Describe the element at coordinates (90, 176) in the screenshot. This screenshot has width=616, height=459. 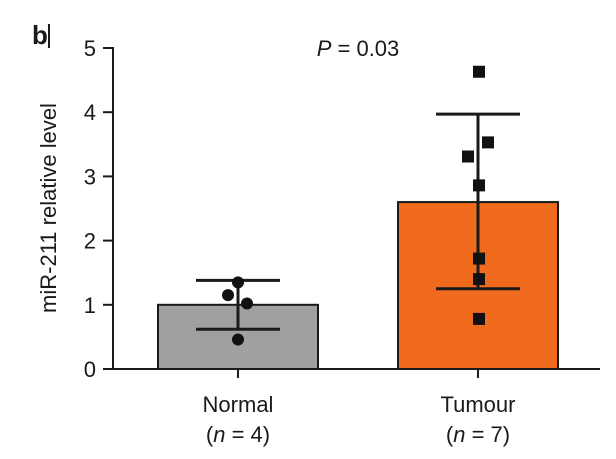
I see `y-tick-label: 3` at that location.